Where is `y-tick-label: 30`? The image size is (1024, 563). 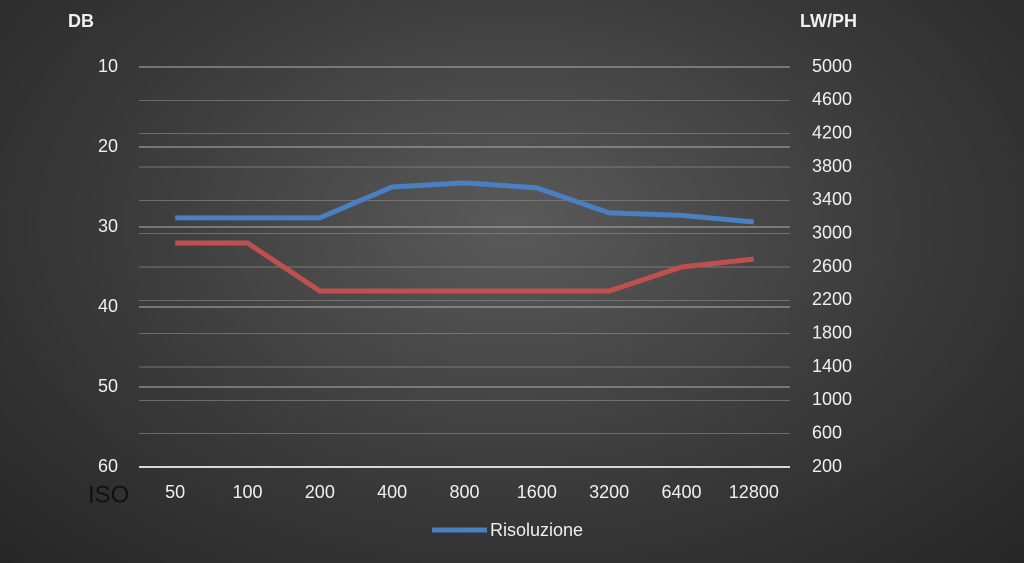 y-tick-label: 30 is located at coordinates (108, 226).